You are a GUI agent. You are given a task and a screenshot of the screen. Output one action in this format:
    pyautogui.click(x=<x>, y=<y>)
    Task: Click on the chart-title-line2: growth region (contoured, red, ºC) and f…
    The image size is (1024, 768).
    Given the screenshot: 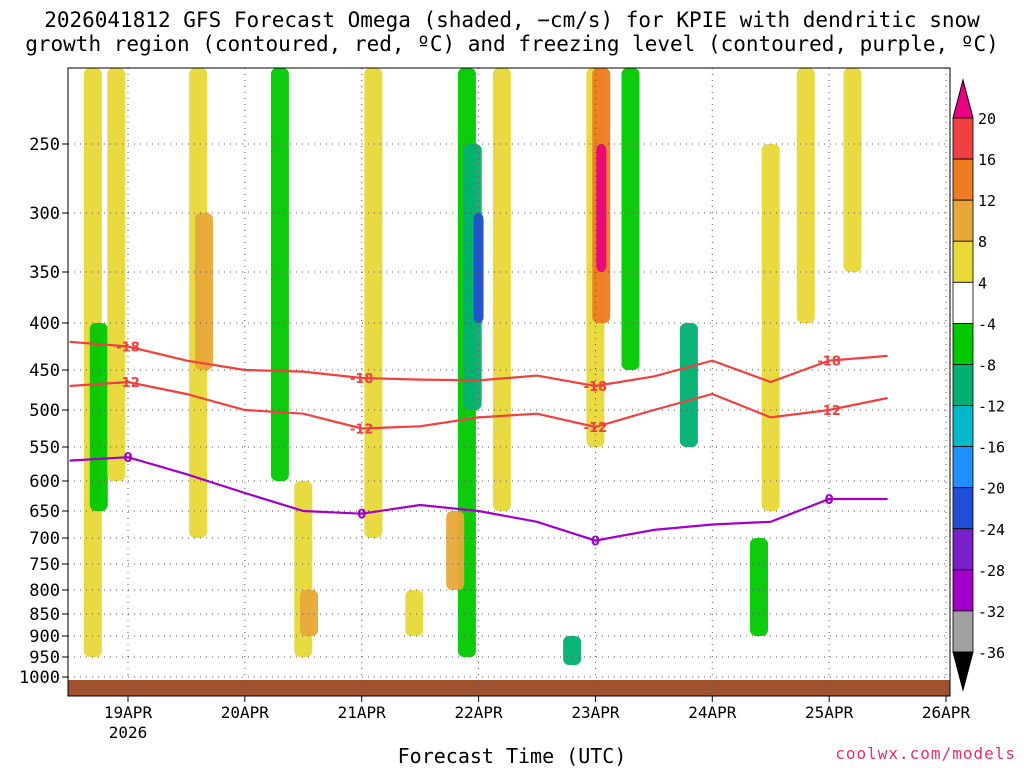 What is the action you would take?
    pyautogui.click(x=512, y=44)
    